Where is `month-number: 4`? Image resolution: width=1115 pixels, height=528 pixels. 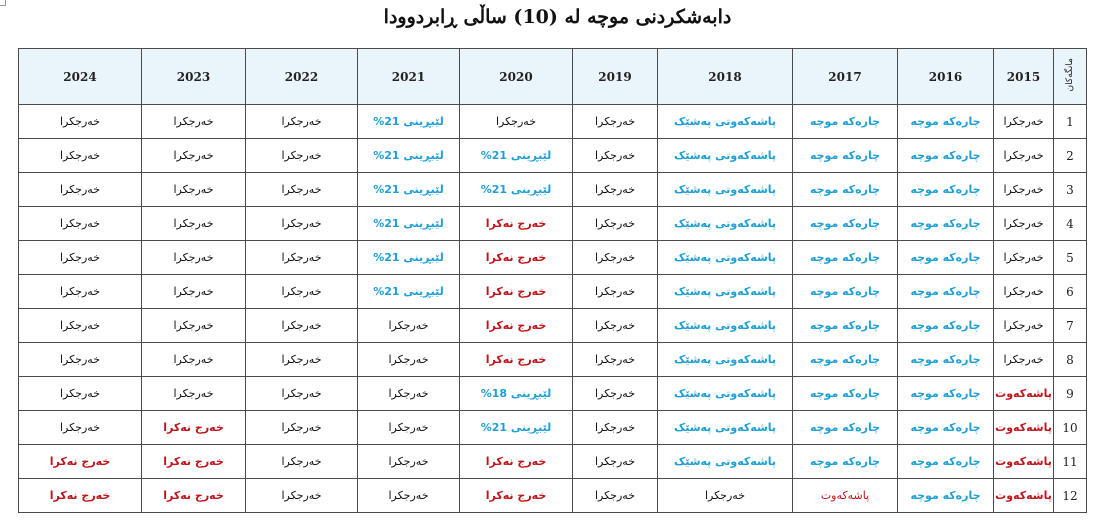
month-number: 4 is located at coordinates (1070, 223).